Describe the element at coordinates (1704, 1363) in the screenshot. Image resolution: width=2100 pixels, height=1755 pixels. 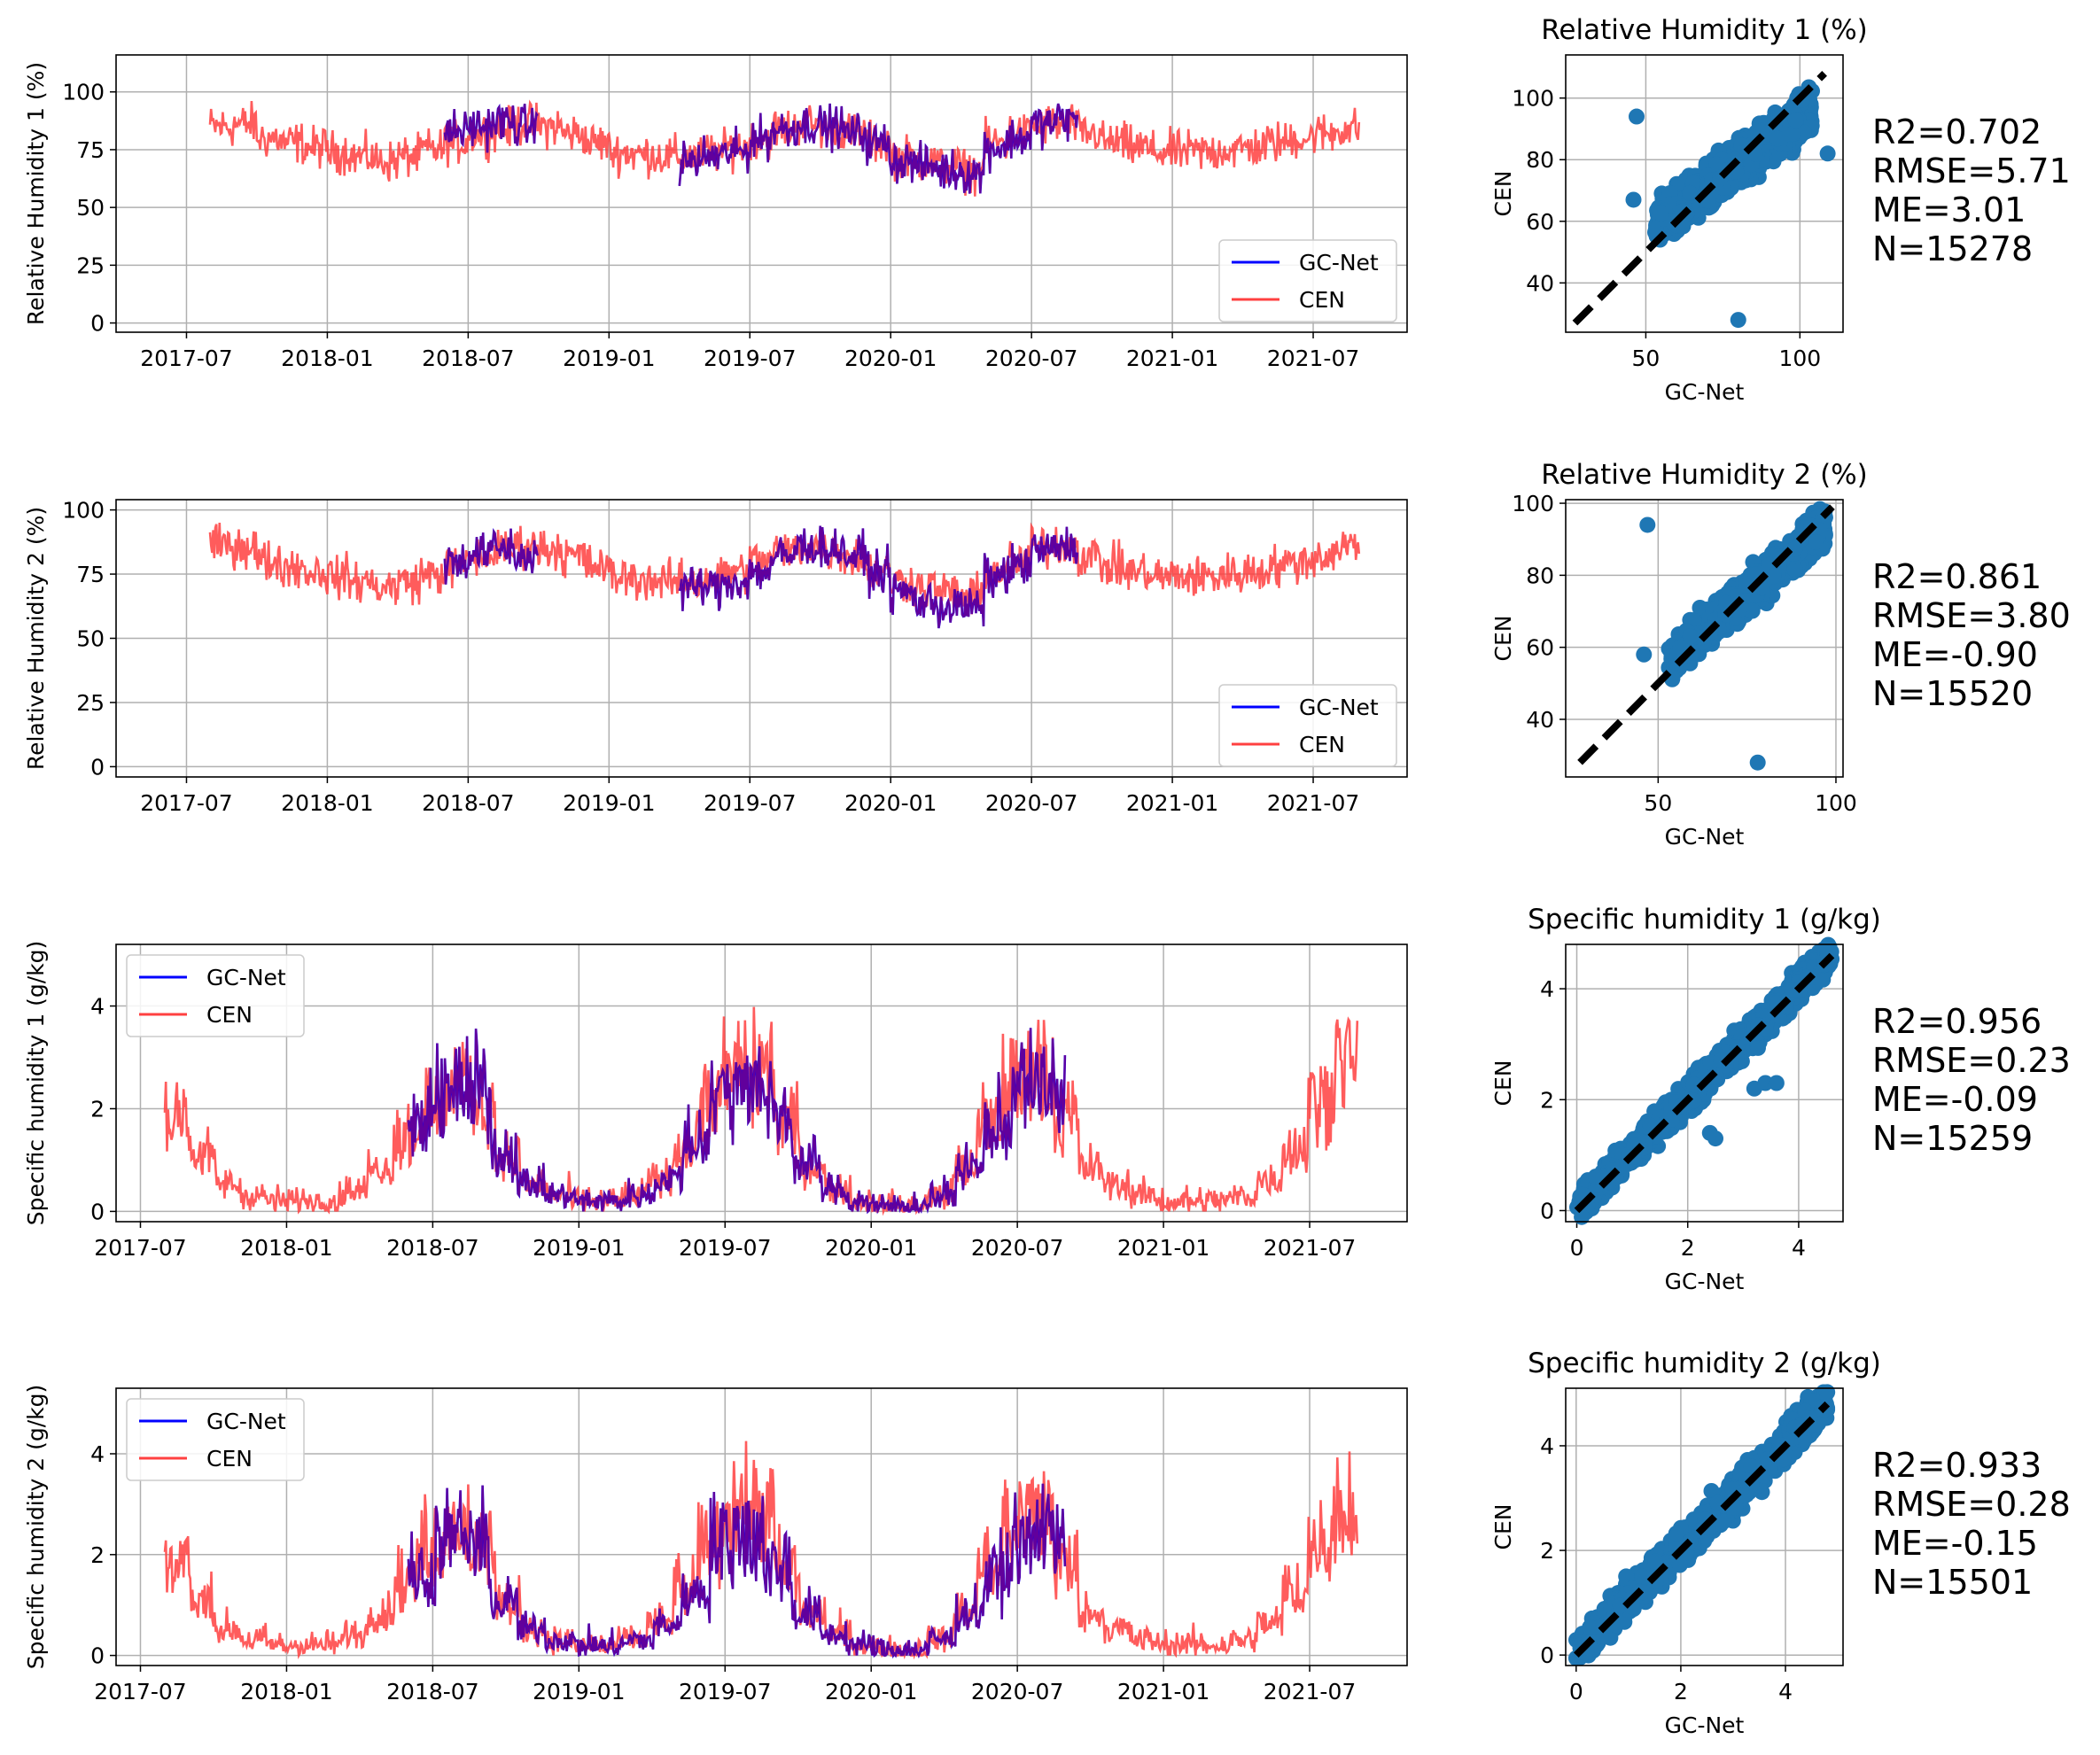
I see `scatter-title: Specific humidity 2 (g/kg)` at that location.